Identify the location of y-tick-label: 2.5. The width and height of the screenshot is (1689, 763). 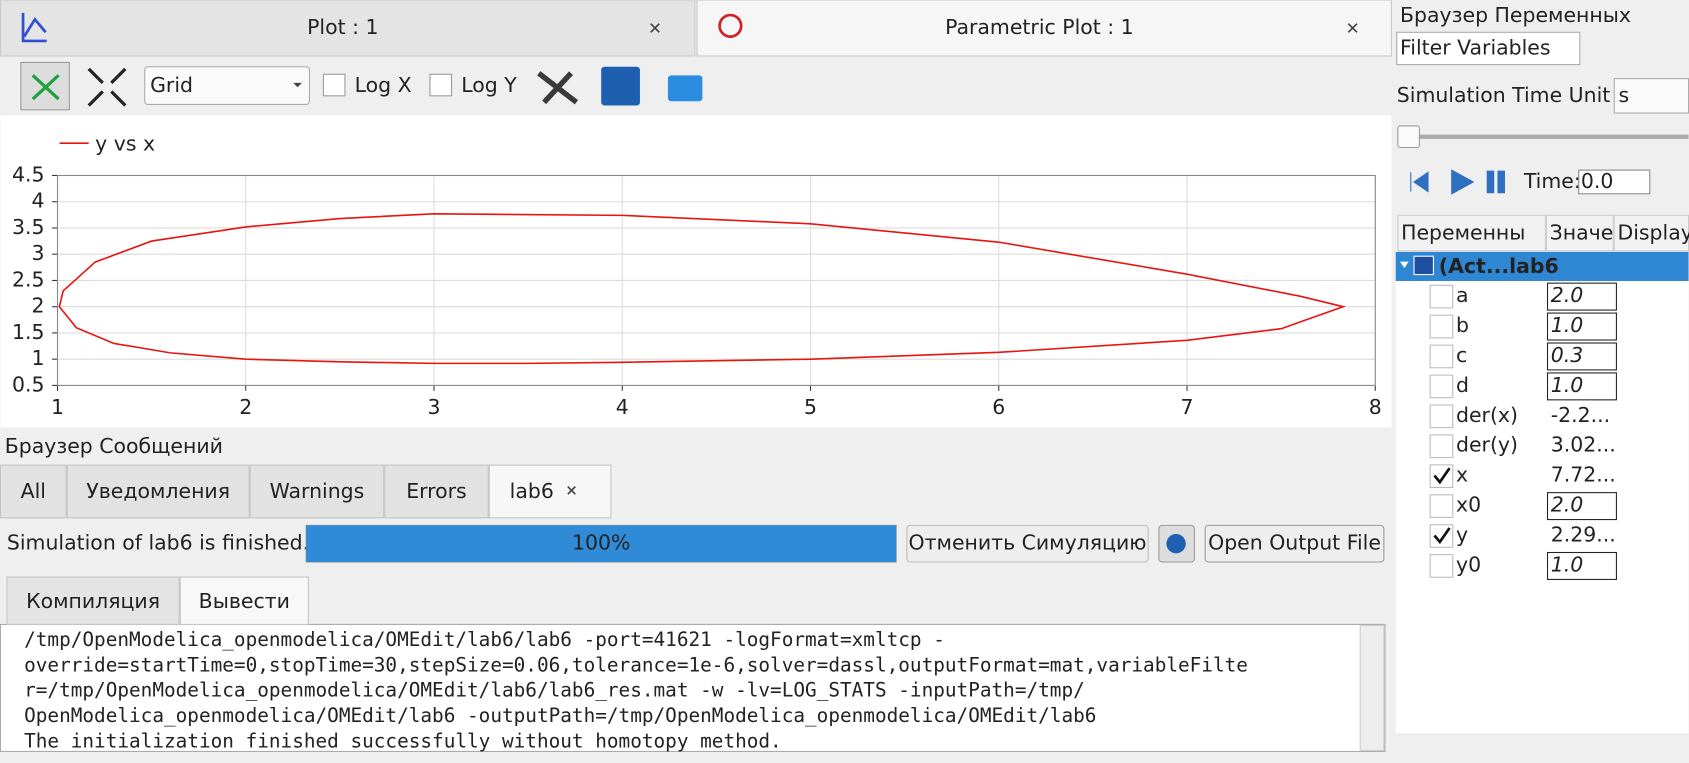
(28, 279).